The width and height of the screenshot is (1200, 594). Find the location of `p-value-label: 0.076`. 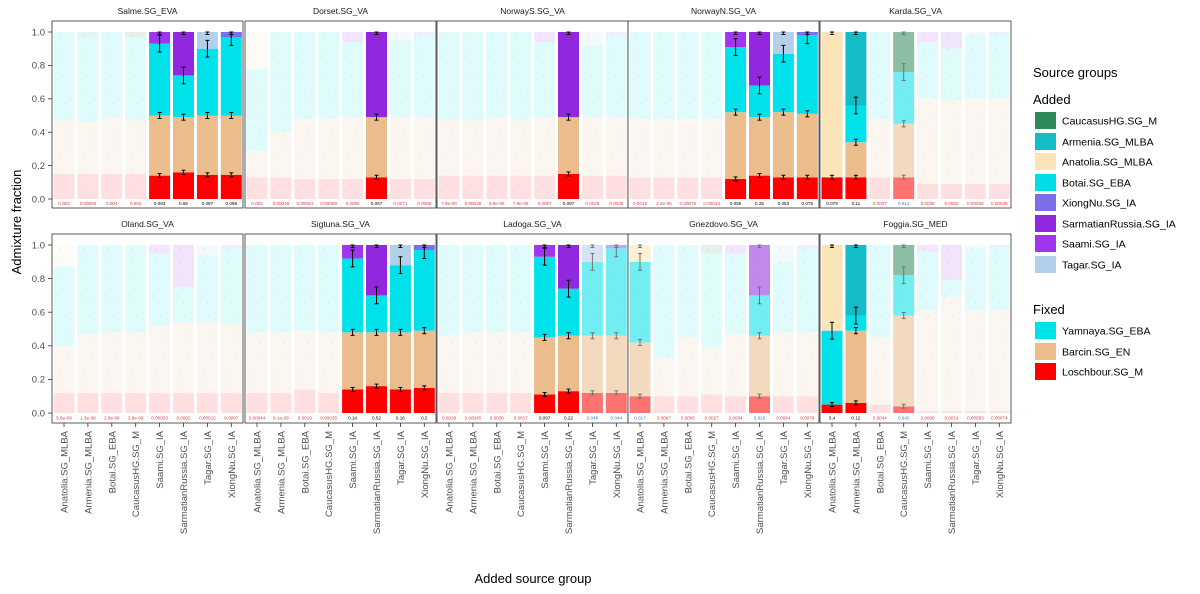

p-value-label: 0.076 is located at coordinates (808, 203).